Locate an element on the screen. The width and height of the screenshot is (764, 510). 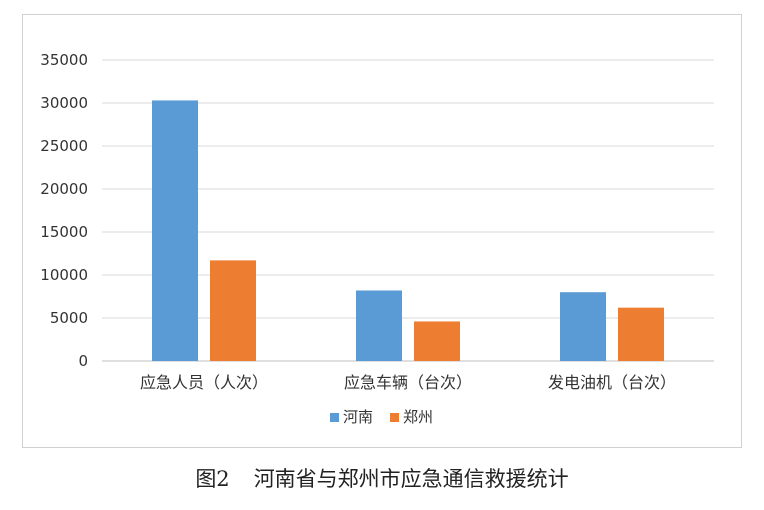
x-tick-label: 应急车辆（台次） is located at coordinates (408, 382).